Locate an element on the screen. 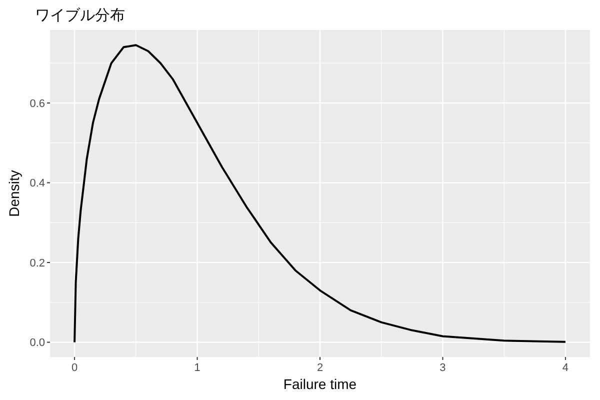  y-tick-label: 0.2 is located at coordinates (37, 263).